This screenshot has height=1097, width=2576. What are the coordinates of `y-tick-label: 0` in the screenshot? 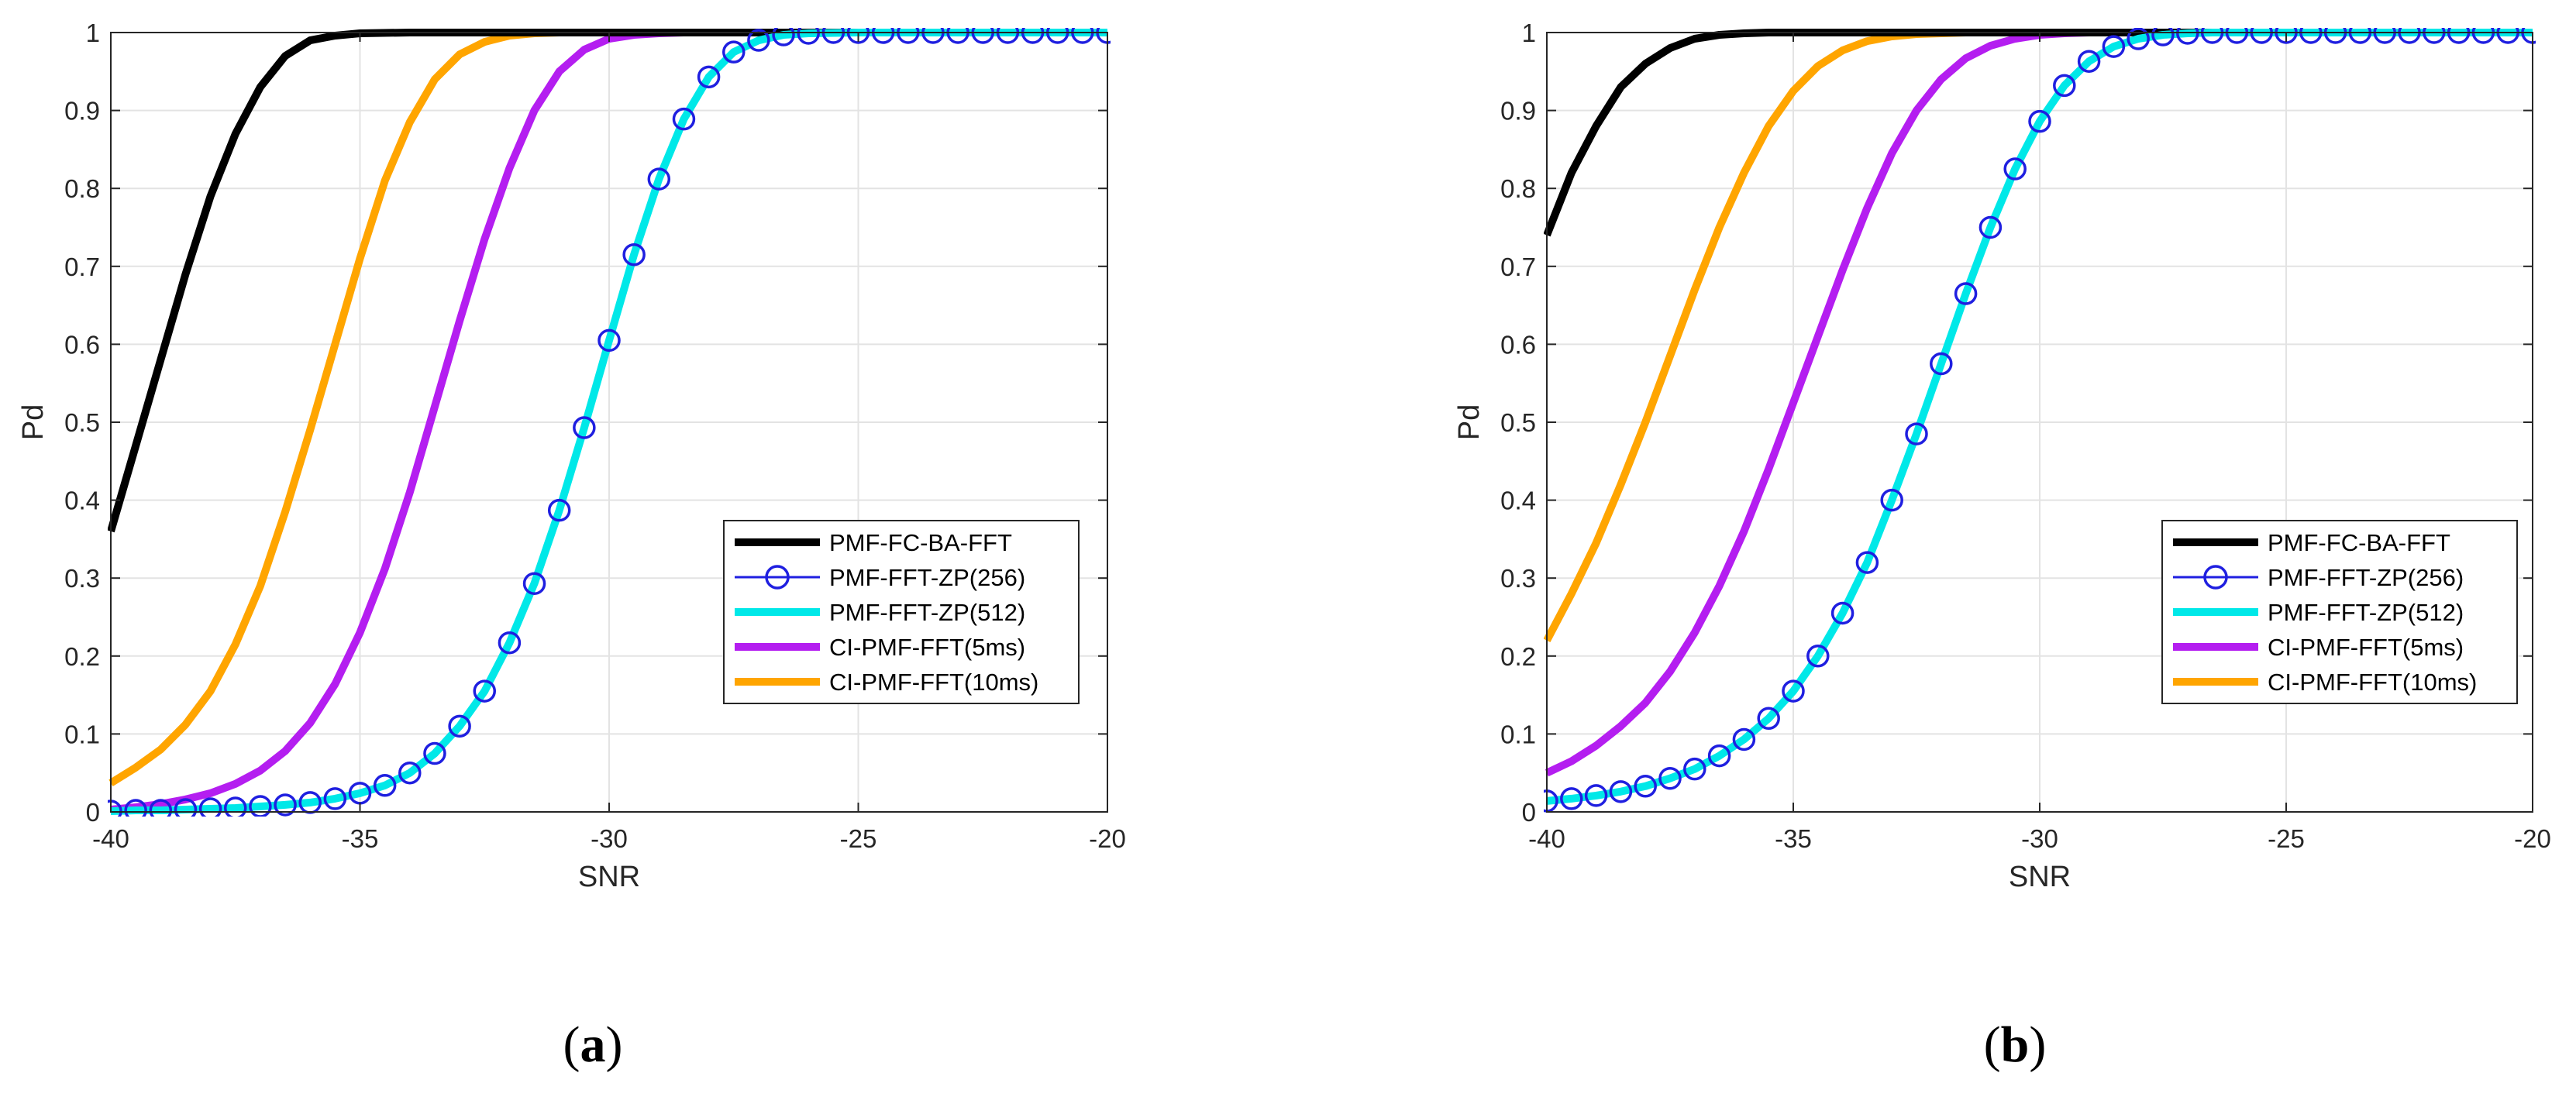 It's located at (93, 813).